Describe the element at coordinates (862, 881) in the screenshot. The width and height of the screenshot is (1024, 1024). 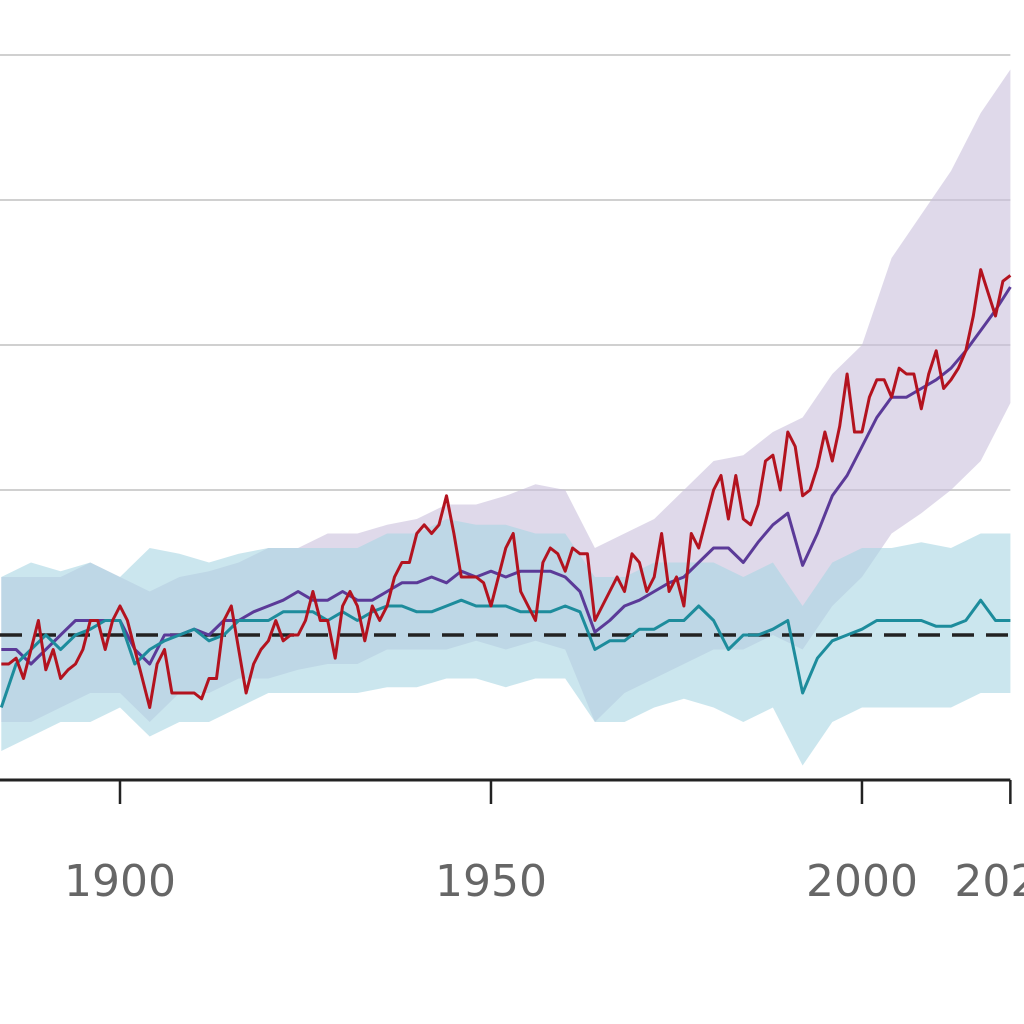
I see `x-tick-label: 2000` at that location.